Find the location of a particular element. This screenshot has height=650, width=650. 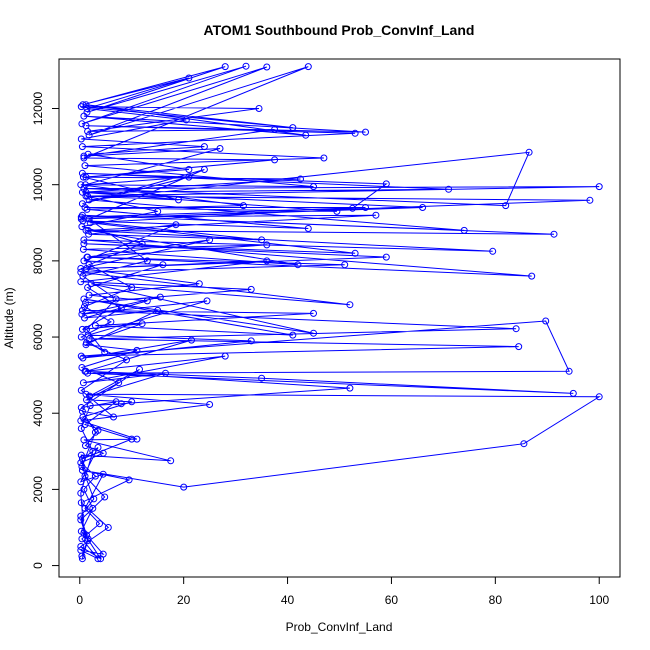

x-axis-title: Prob_ConvInf_Land is located at coordinates (339, 627).